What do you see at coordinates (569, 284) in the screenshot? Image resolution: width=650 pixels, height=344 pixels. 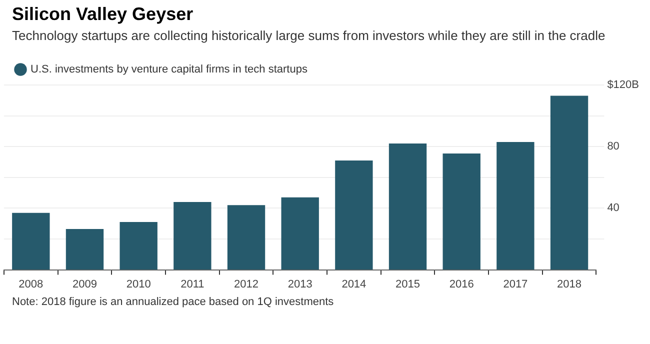 I see `x-tick-label: 2018` at bounding box center [569, 284].